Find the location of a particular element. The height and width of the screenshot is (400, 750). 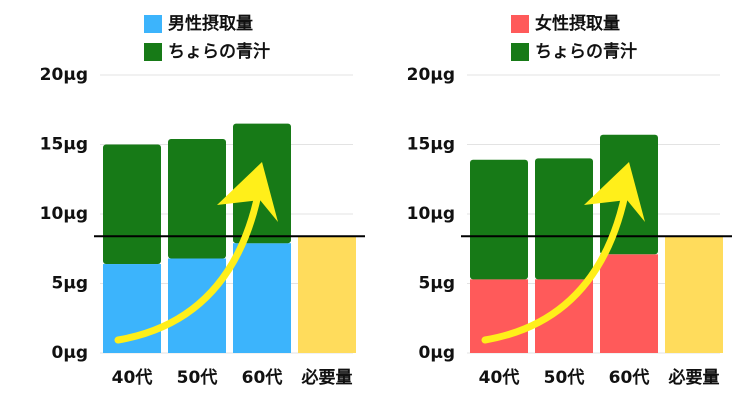

legend-label: 女性摂取量 is located at coordinates (577, 23).